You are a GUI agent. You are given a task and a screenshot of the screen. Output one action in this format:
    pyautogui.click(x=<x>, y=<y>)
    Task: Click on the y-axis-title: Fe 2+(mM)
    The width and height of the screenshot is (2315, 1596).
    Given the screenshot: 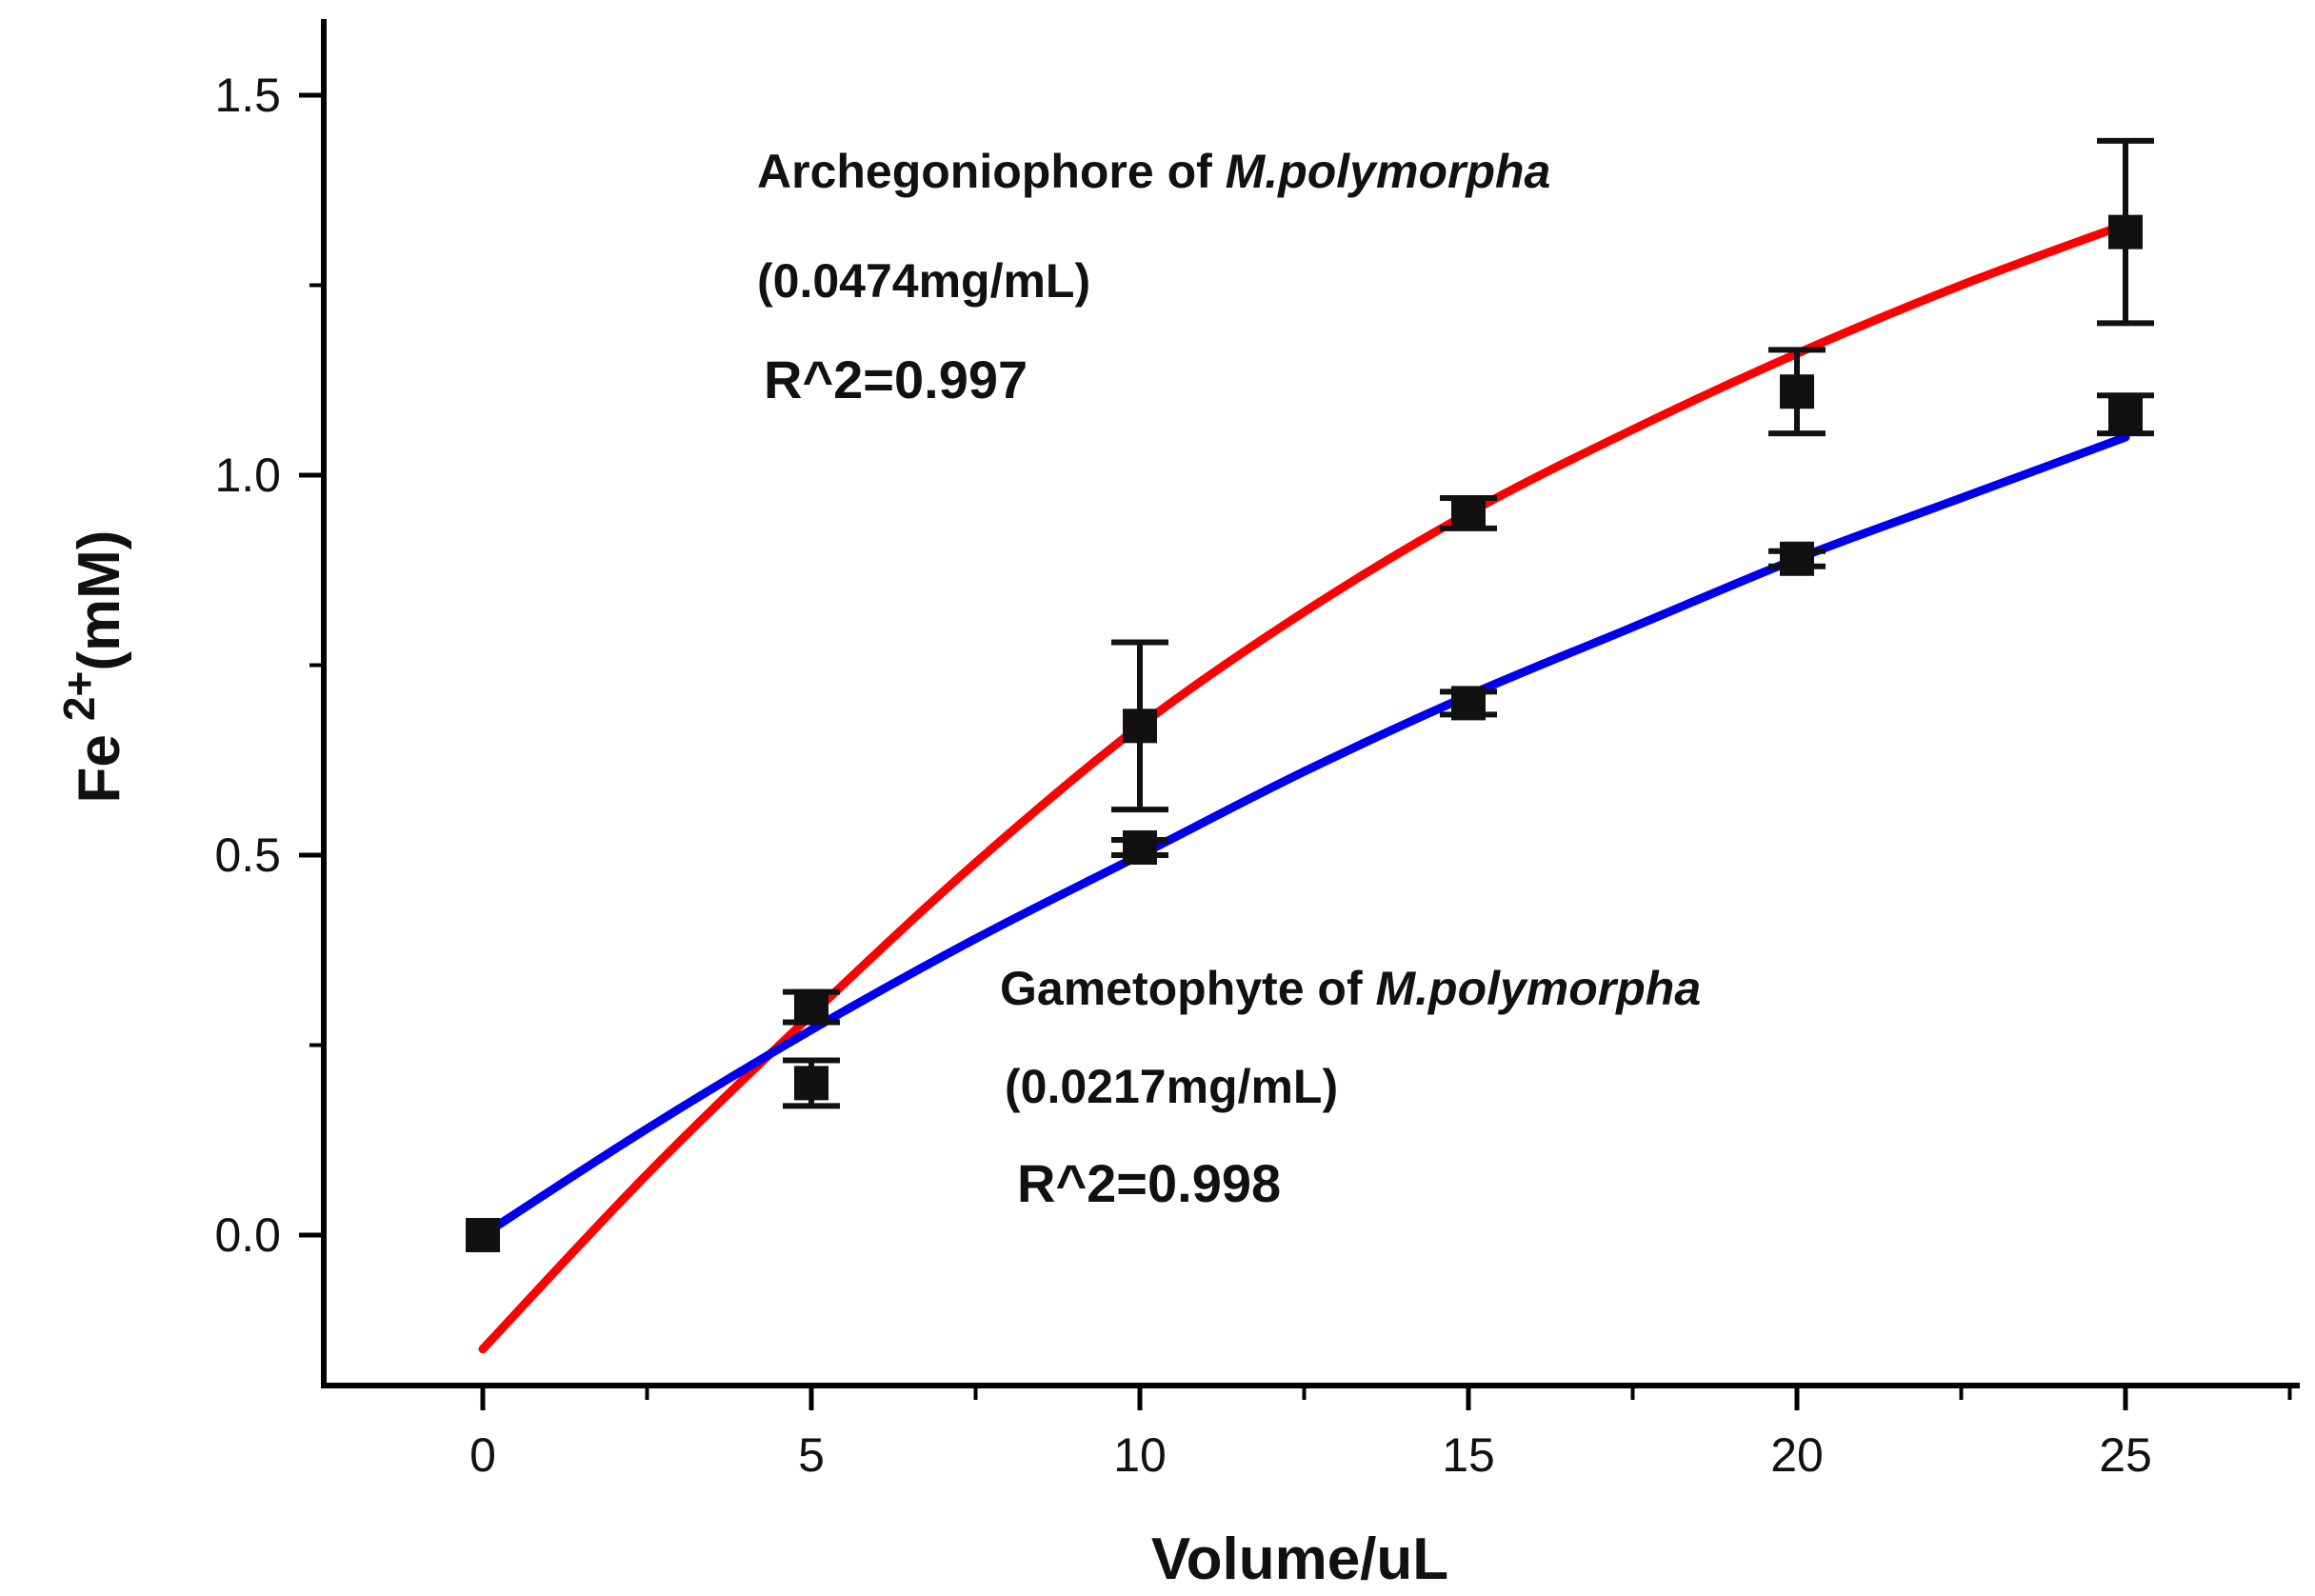 What is the action you would take?
    pyautogui.click(x=93, y=667)
    